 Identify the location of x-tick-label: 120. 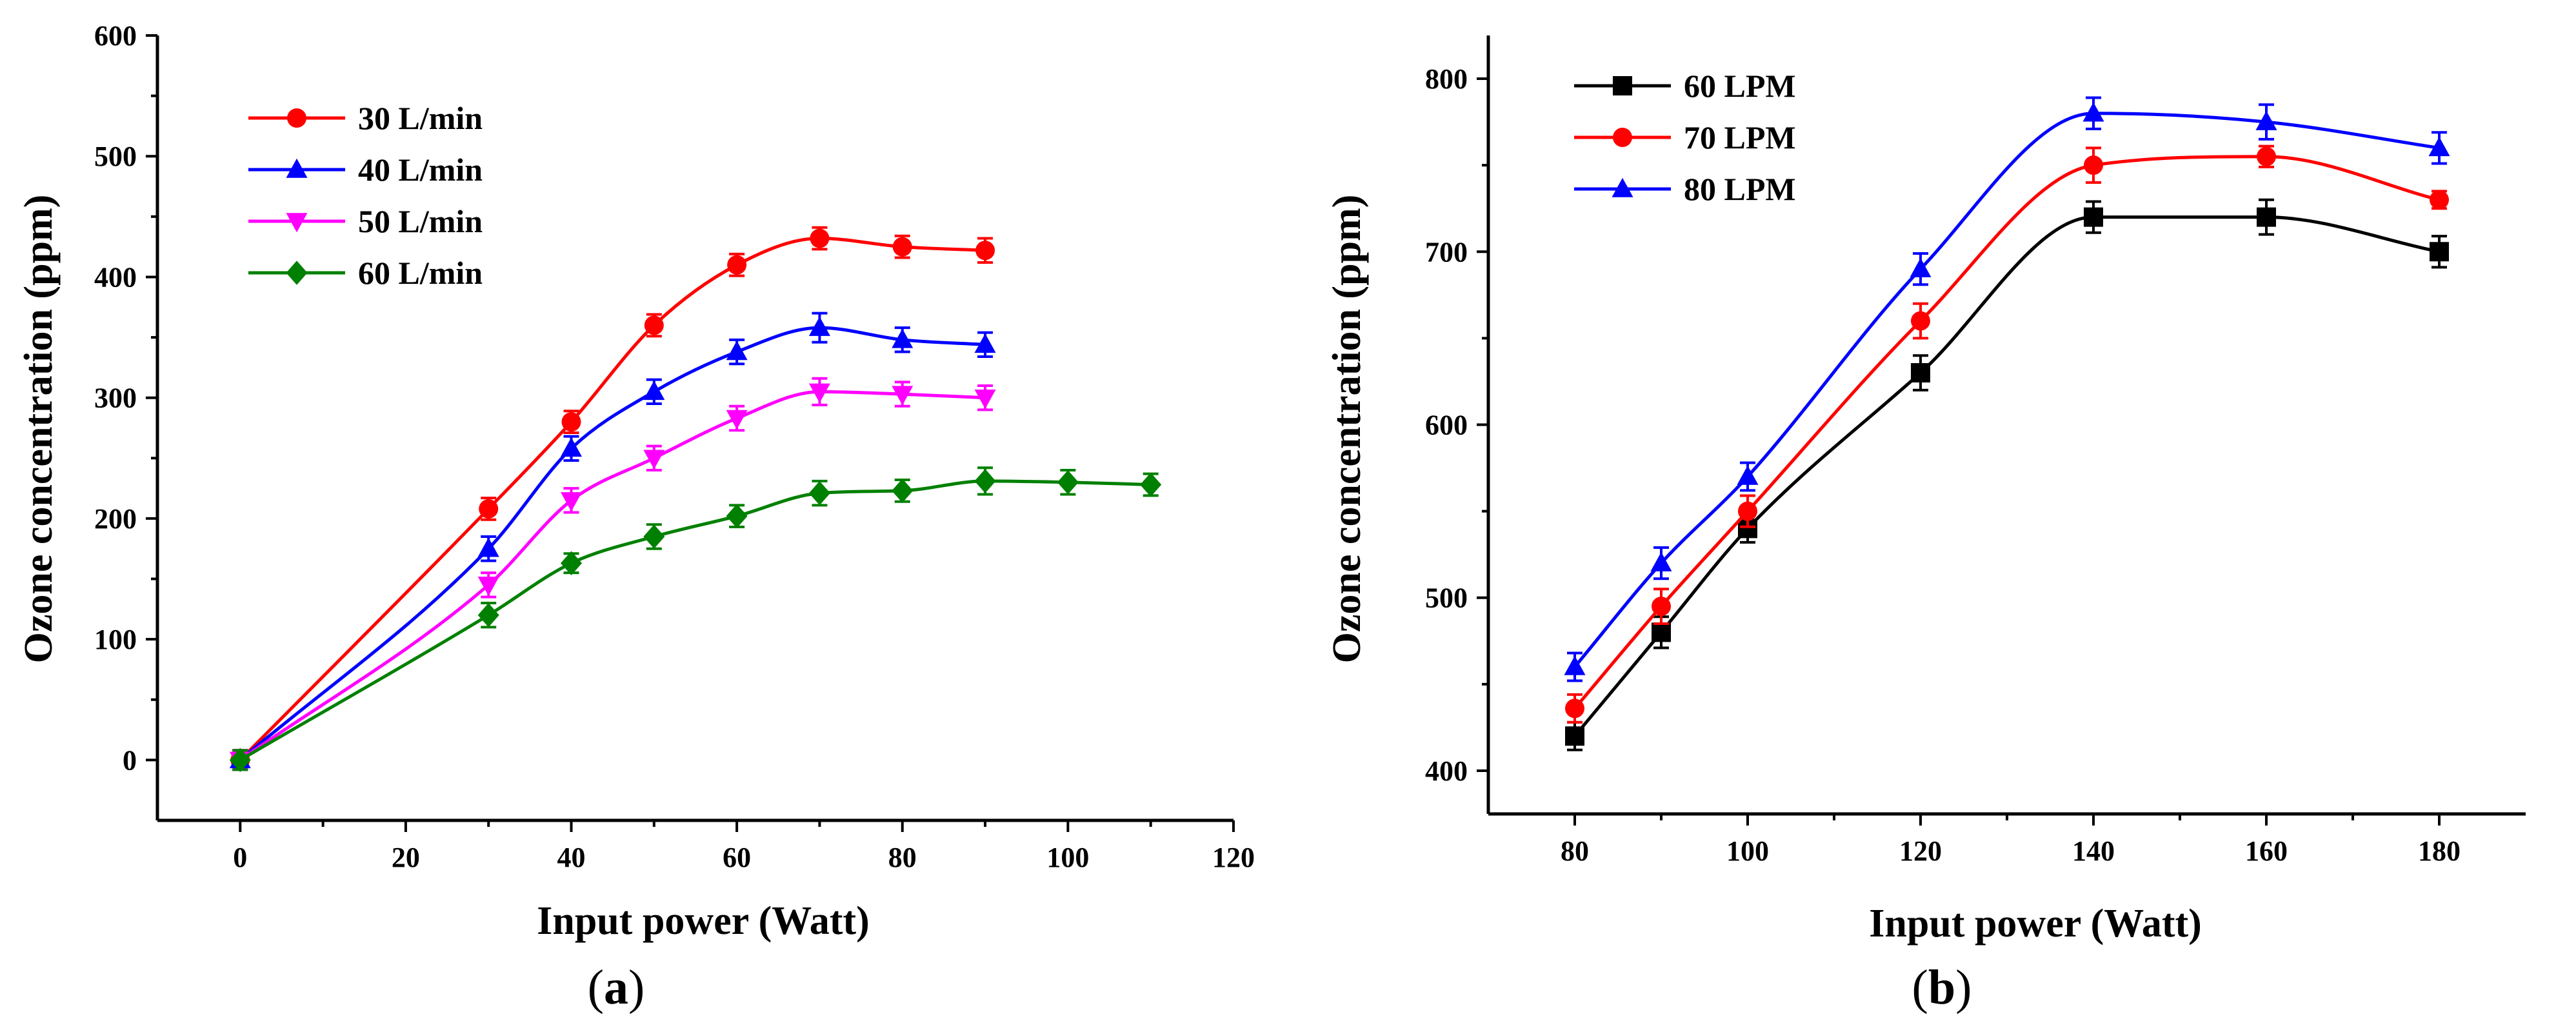
(1233, 857).